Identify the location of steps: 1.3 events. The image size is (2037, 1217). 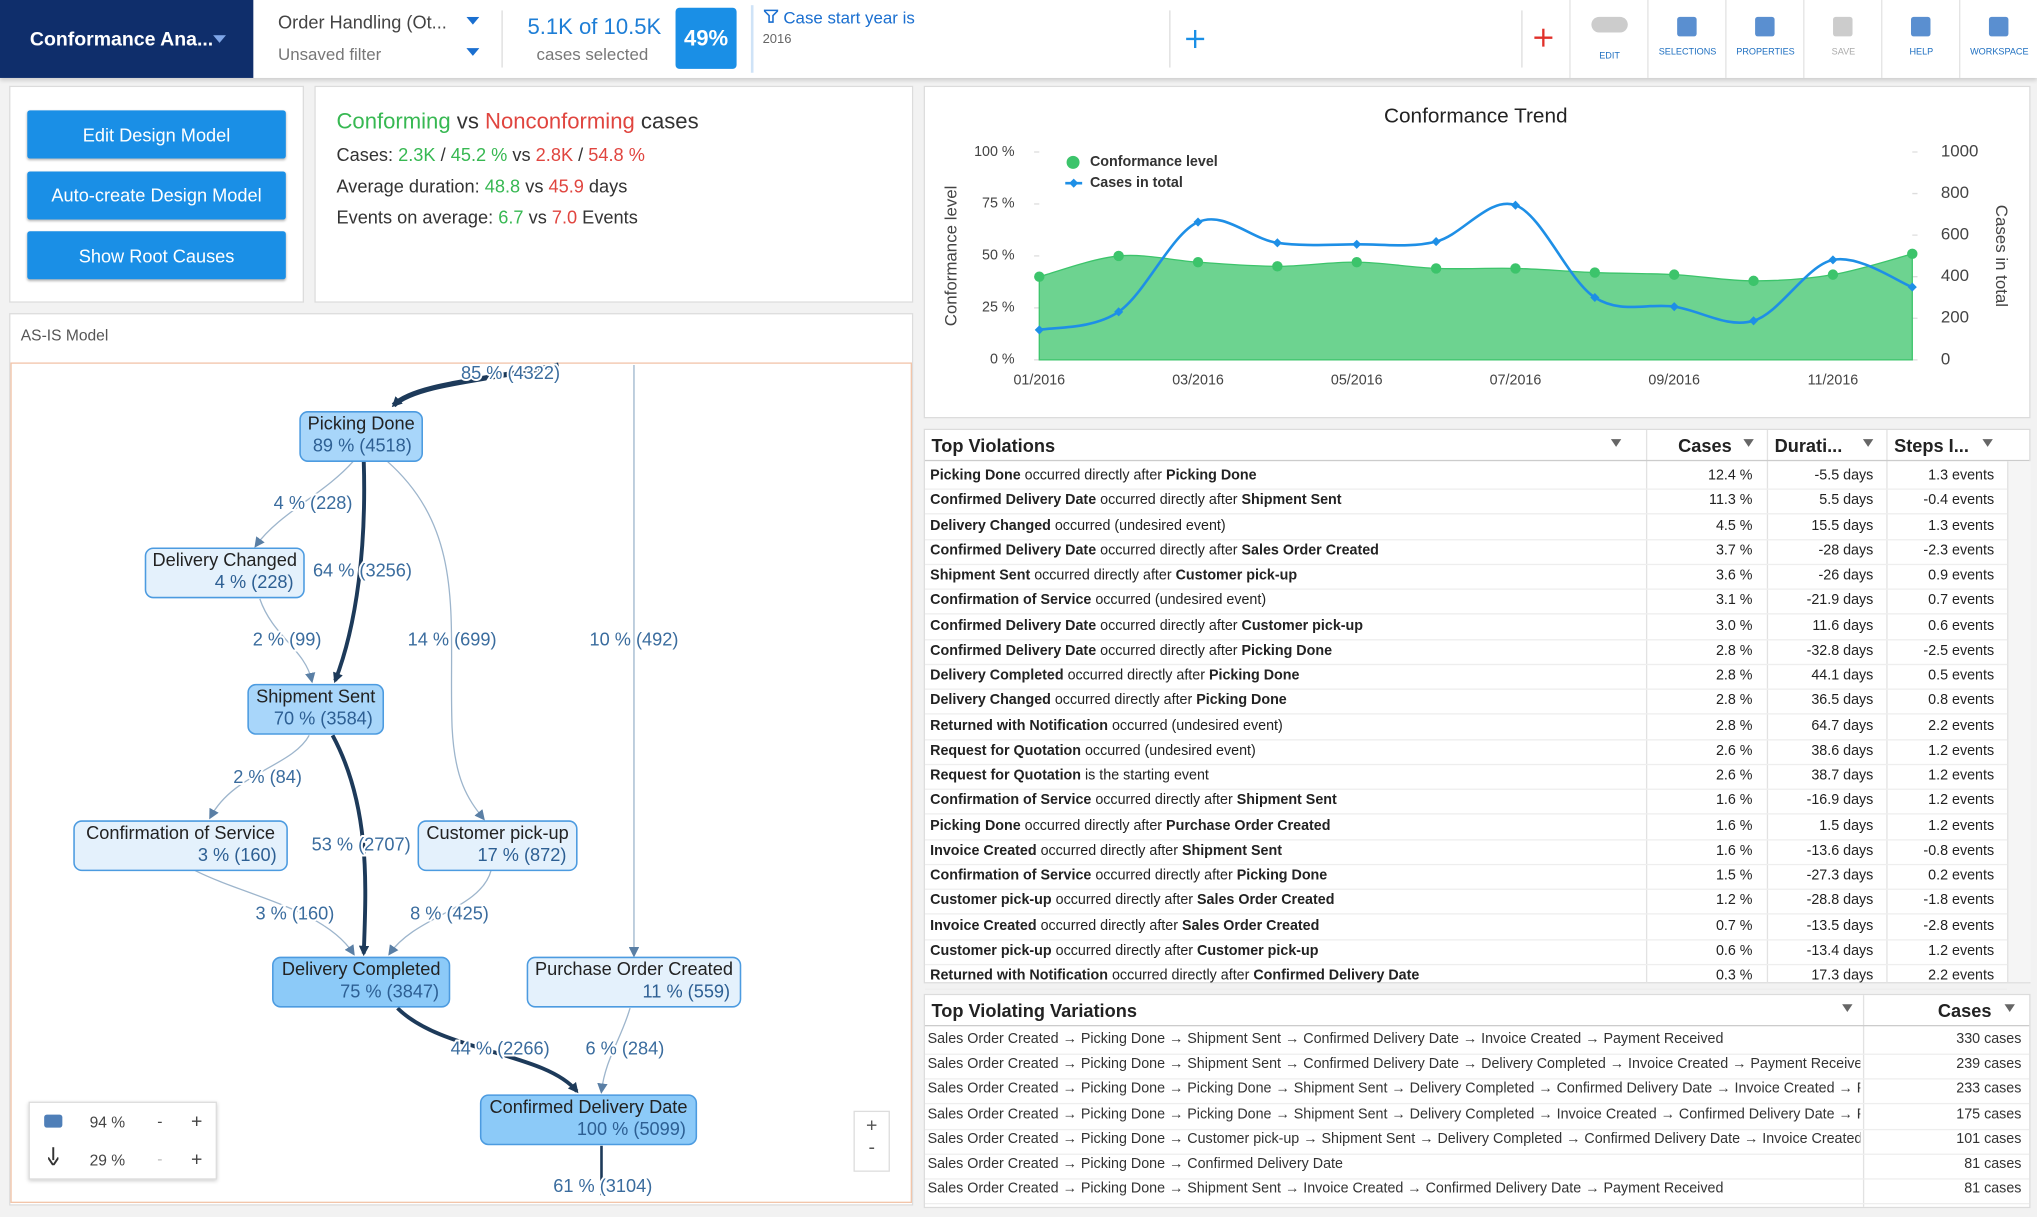
(1940, 526).